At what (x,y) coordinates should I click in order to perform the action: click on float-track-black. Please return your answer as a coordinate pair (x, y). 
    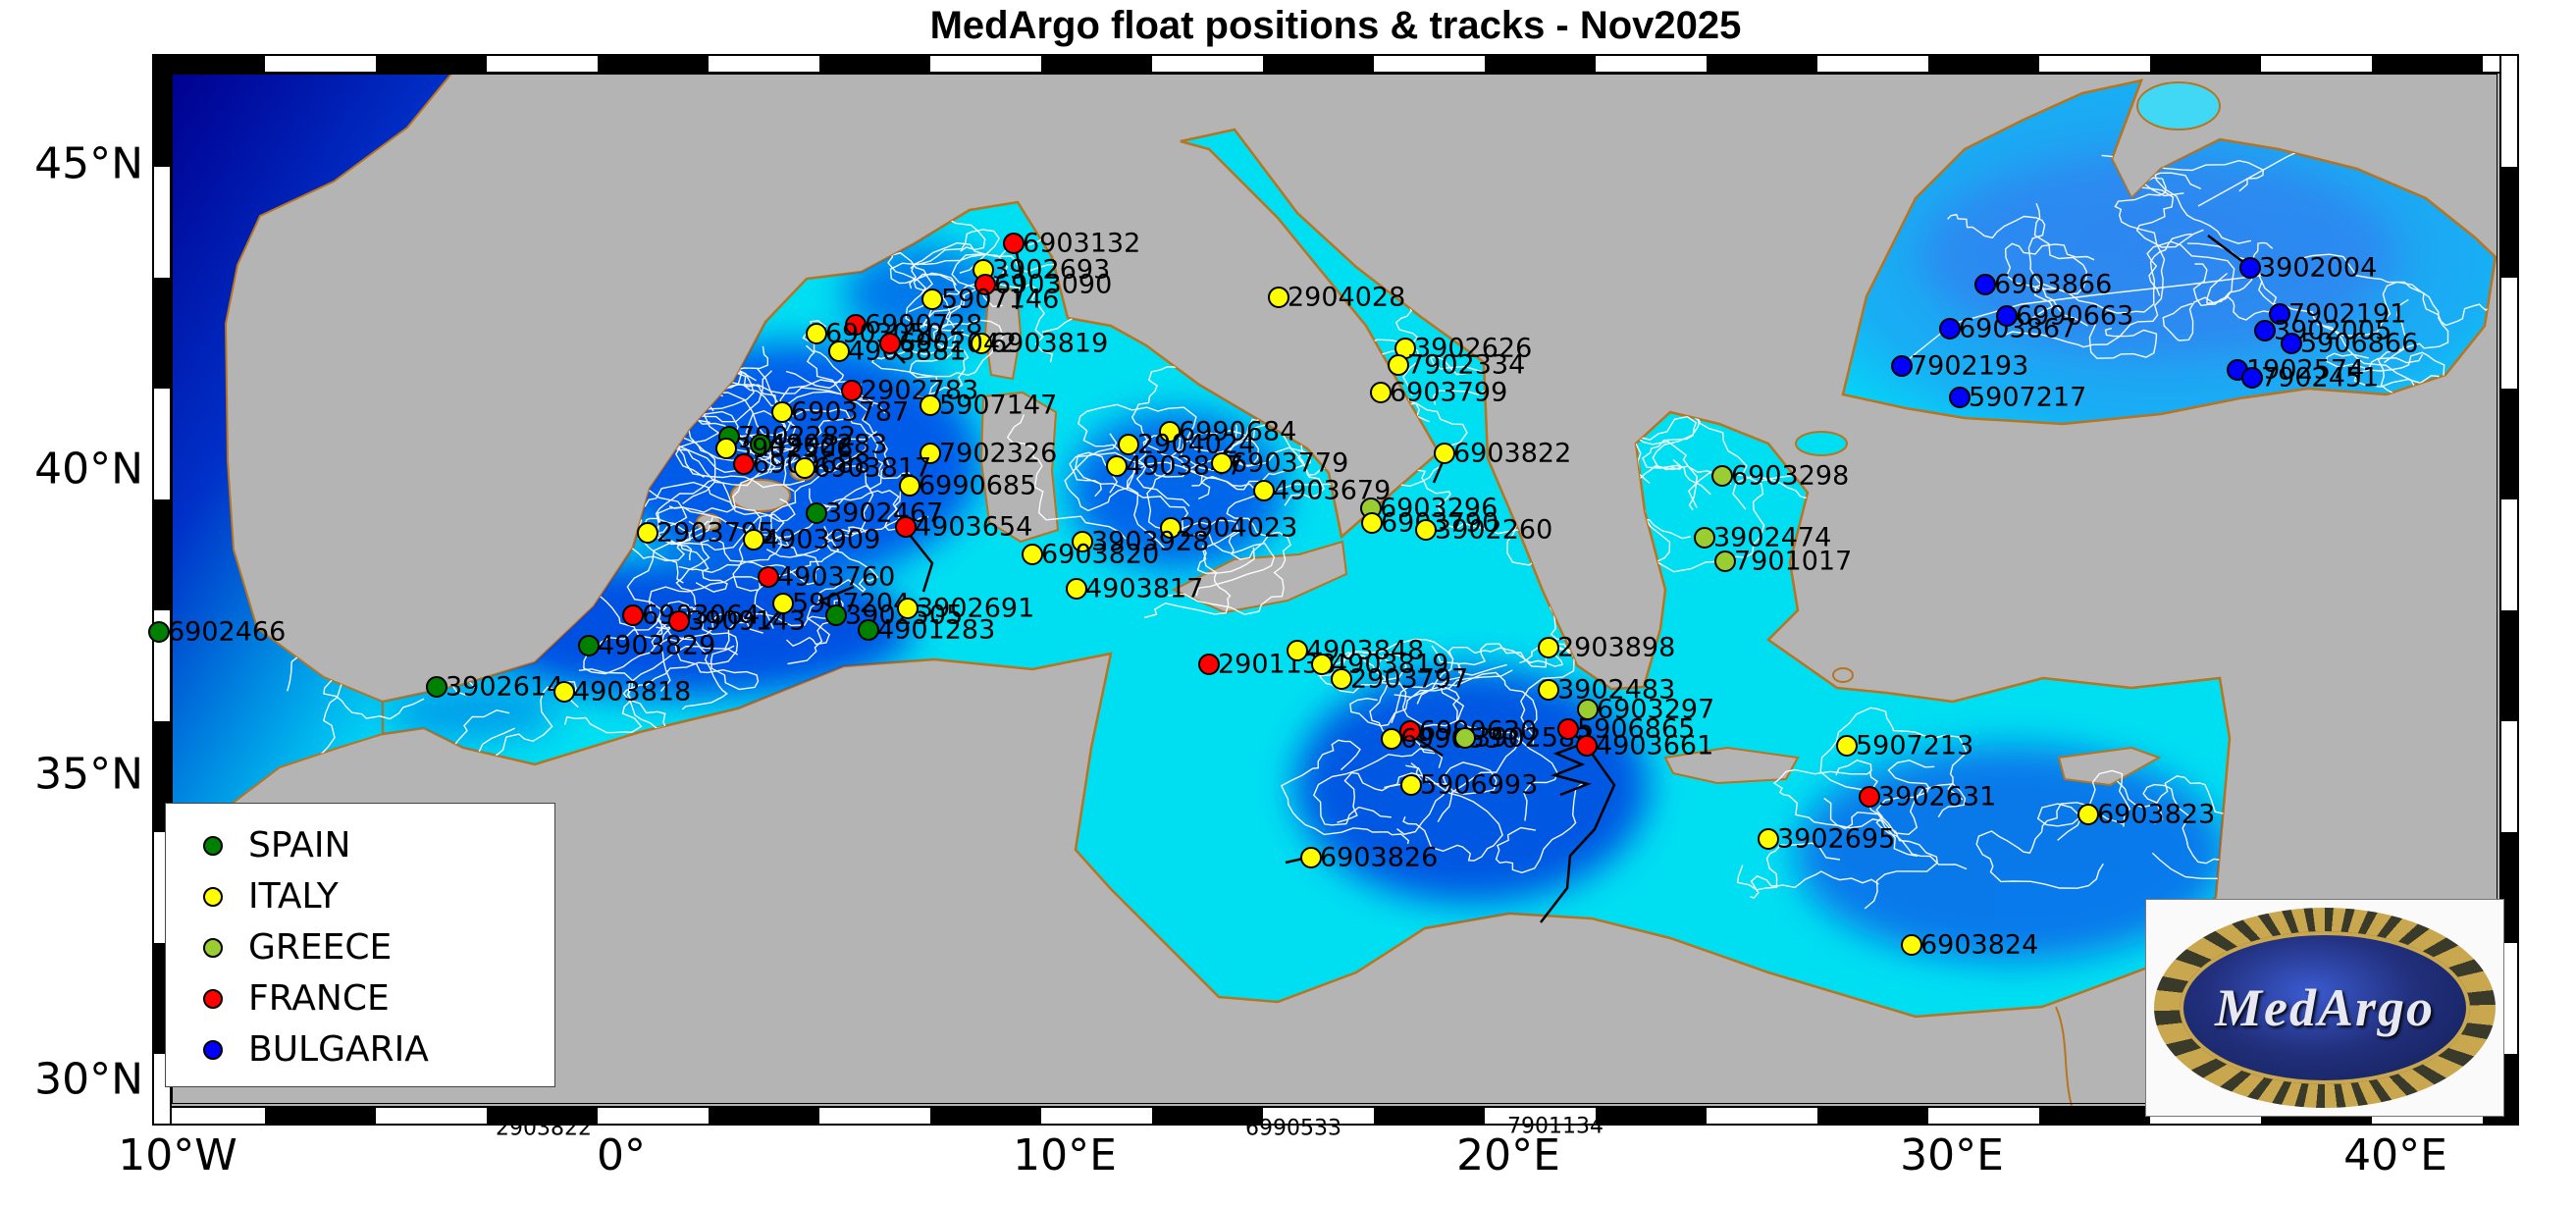
    Looking at the image, I should click on (2227, 250).